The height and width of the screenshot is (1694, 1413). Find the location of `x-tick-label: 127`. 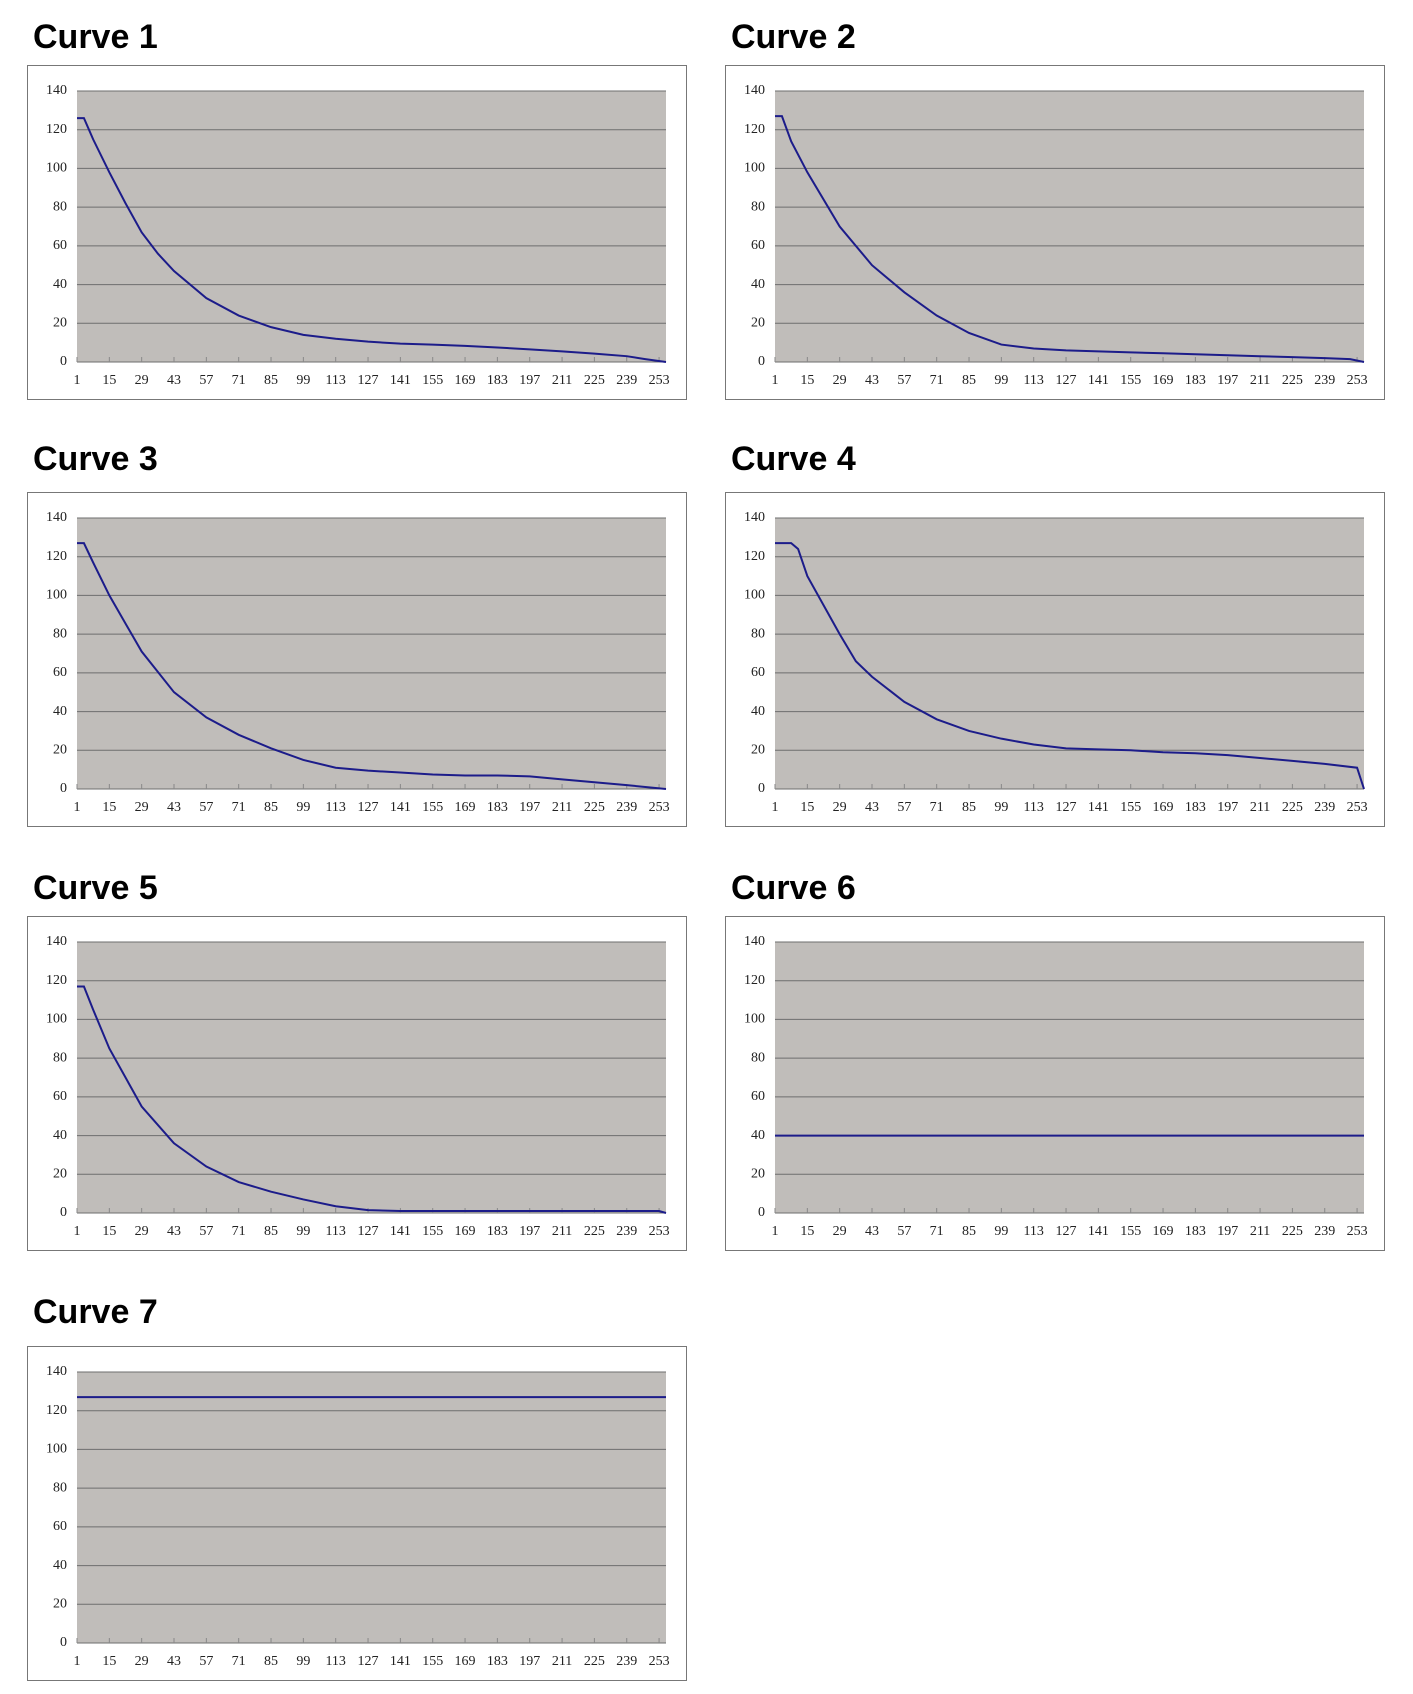

x-tick-label: 127 is located at coordinates (368, 1661).